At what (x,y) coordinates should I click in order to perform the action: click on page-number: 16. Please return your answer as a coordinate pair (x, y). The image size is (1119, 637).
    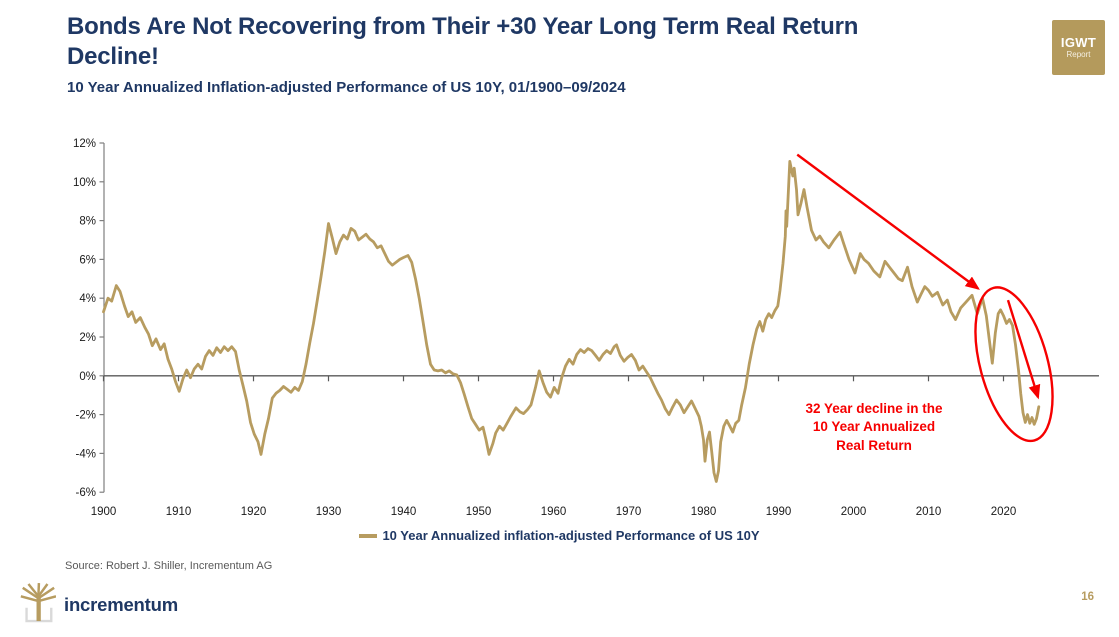
    Looking at the image, I should click on (1087, 597).